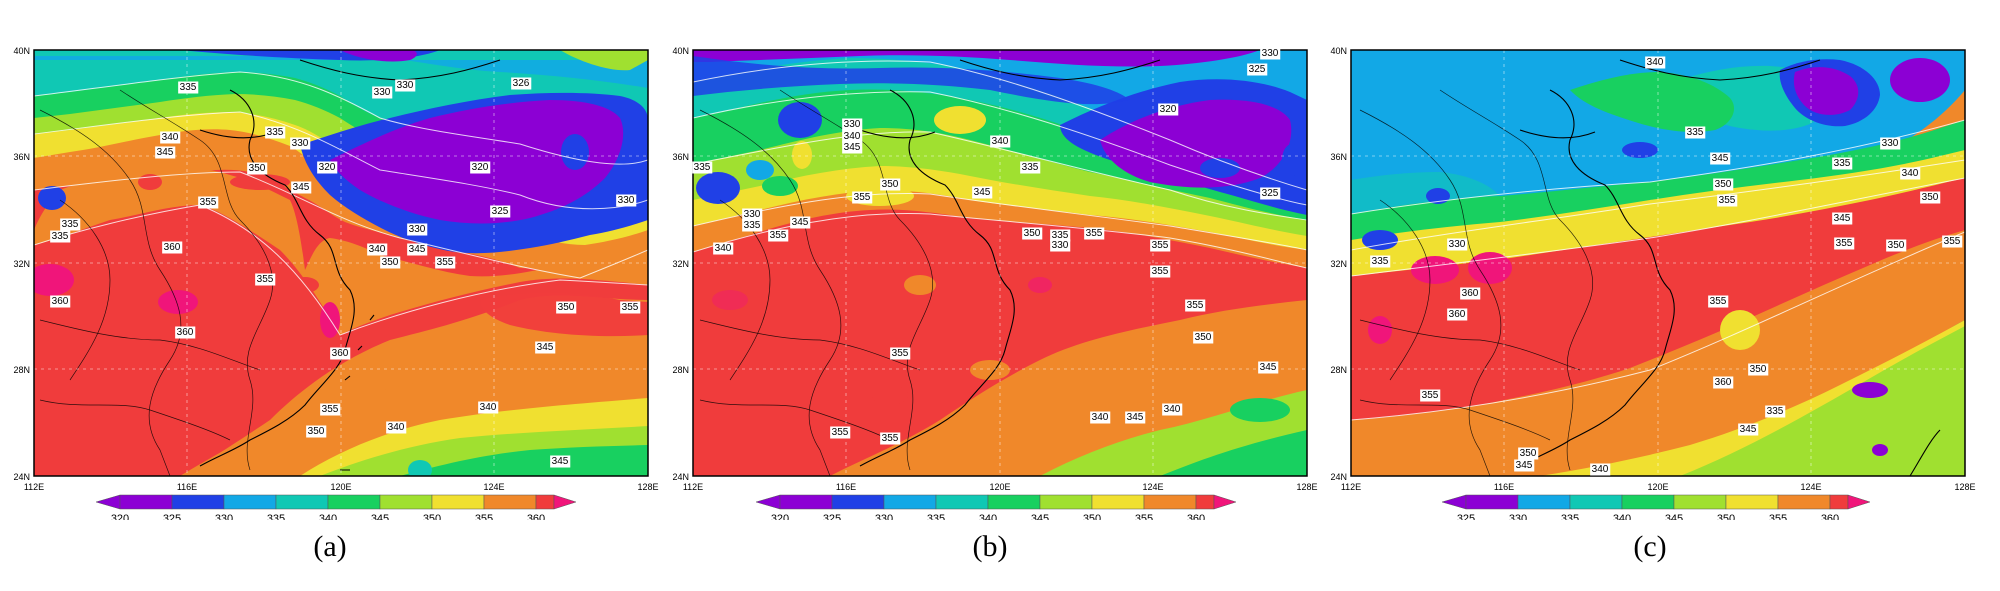  I want to click on lon-labels-c: 112E 116E 120E 124E 128E, so click(1658, 487).